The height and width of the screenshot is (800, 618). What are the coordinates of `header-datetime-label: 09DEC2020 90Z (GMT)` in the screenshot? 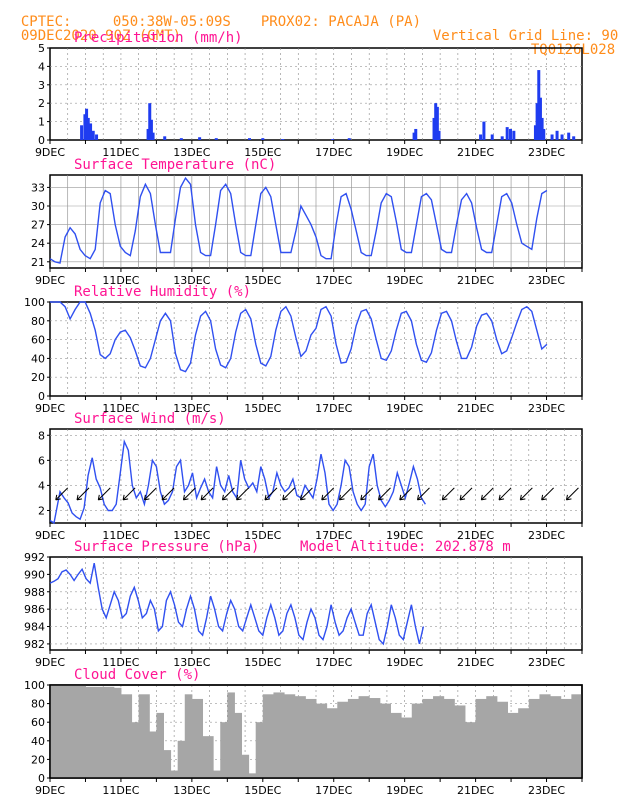 It's located at (101, 36).